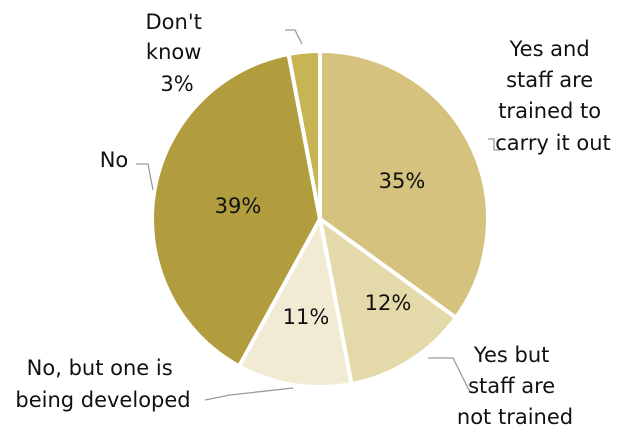 The image size is (627, 433). I want to click on category-label-no: No, so click(114, 160).